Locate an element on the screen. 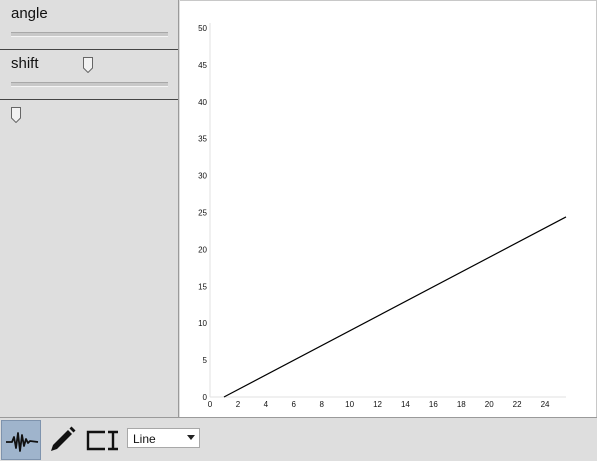 The height and width of the screenshot is (461, 597). y-tick-label: 40 is located at coordinates (202, 102).